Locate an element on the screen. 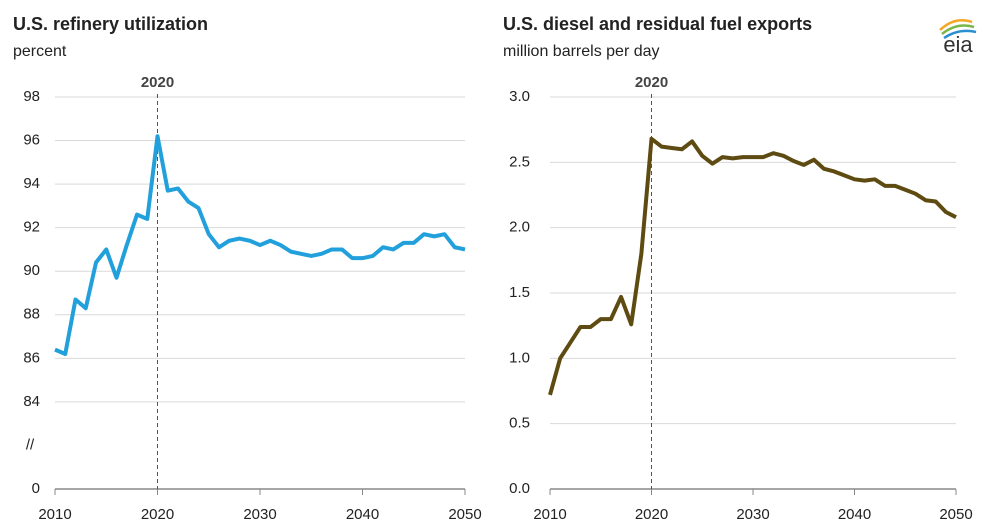 The height and width of the screenshot is (529, 991). y-tick-label: 1.5 is located at coordinates (519, 292).